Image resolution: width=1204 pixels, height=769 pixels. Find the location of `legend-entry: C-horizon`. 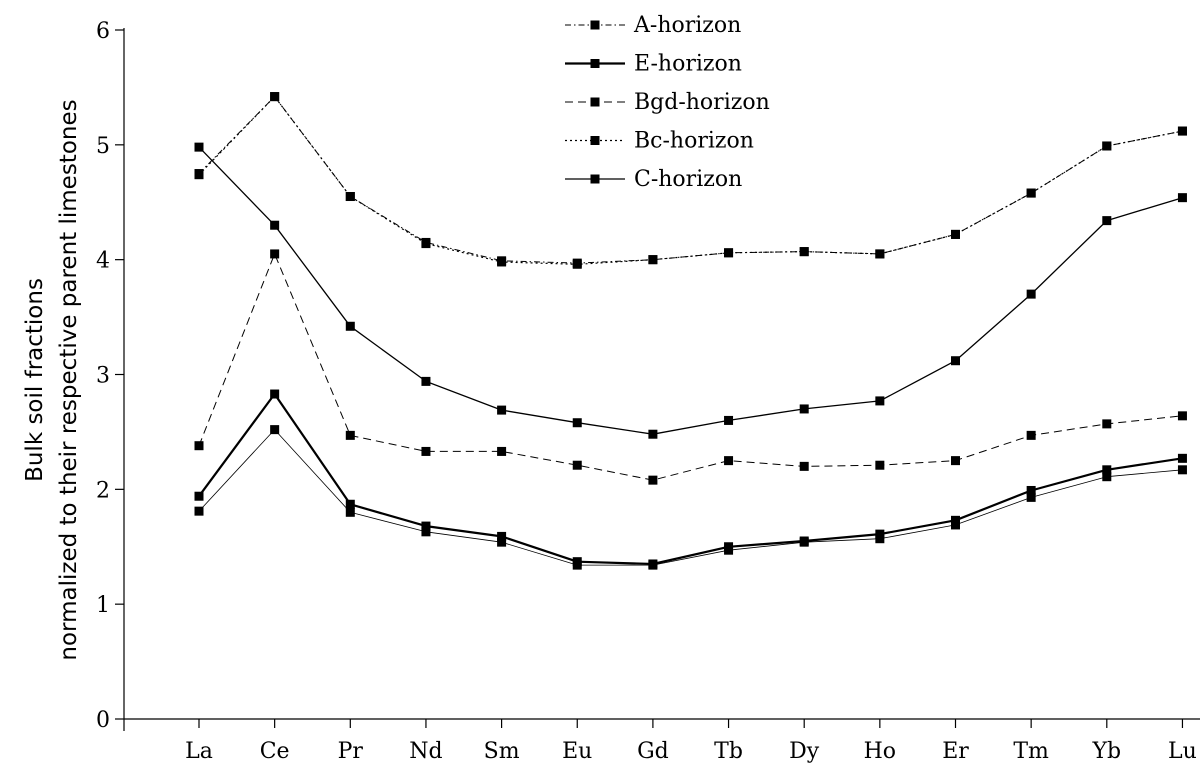

legend-entry: C-horizon is located at coordinates (653, 179).